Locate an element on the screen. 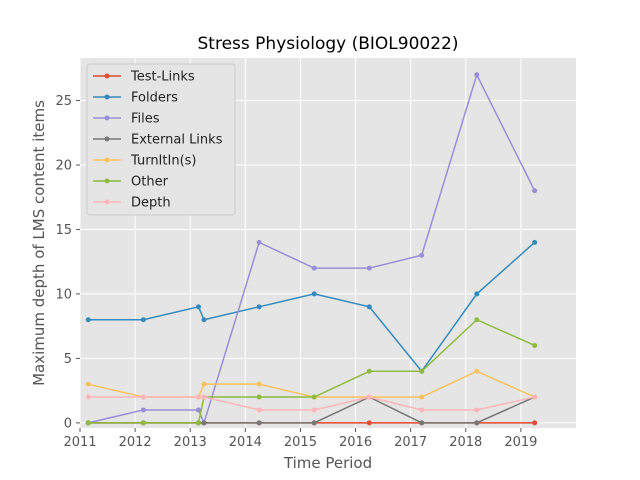 This screenshot has width=640, height=480. x-axis-label: Time Period is located at coordinates (327, 463).